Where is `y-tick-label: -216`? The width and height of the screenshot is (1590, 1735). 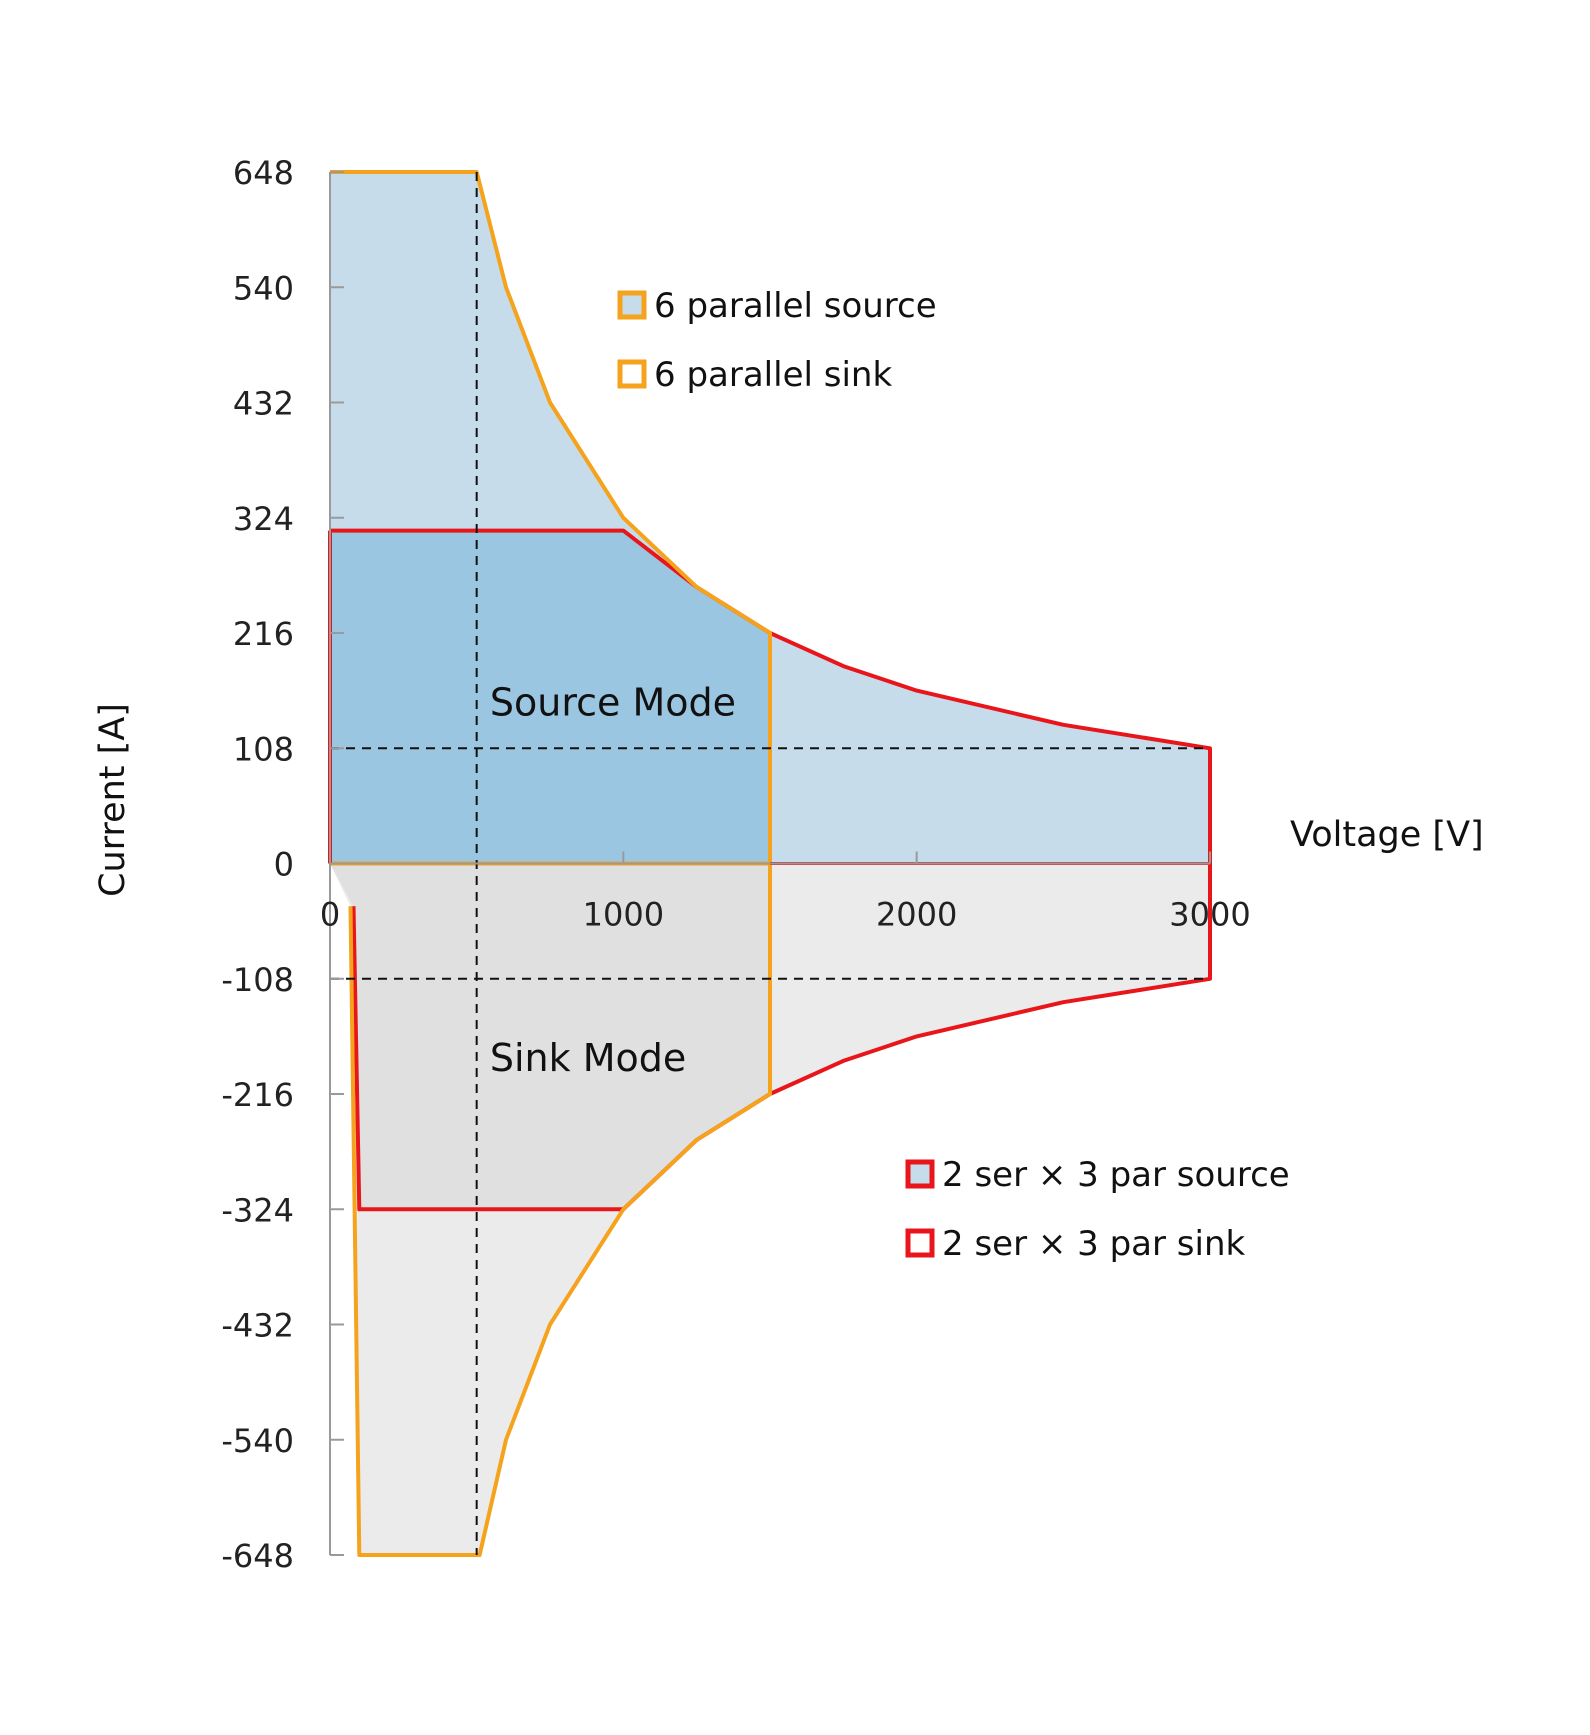 y-tick-label: -216 is located at coordinates (257, 1095).